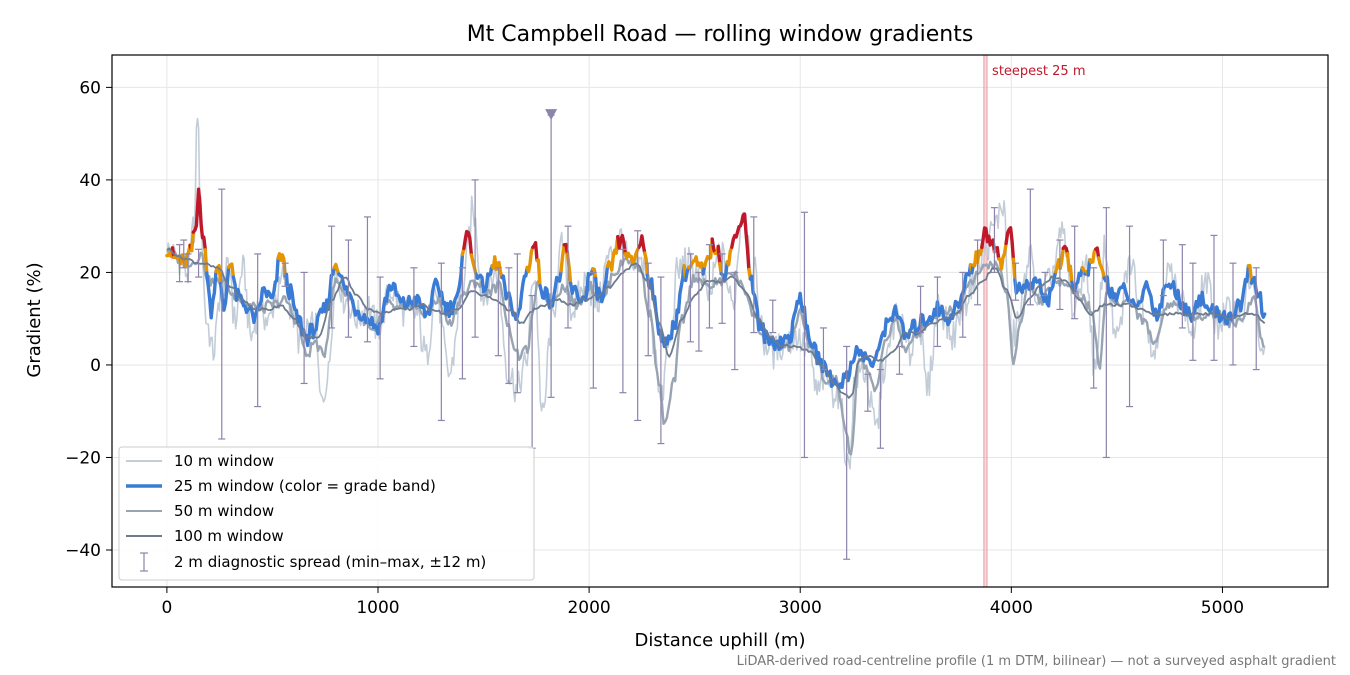  I want to click on y-tick-label: −40, so click(83, 551).